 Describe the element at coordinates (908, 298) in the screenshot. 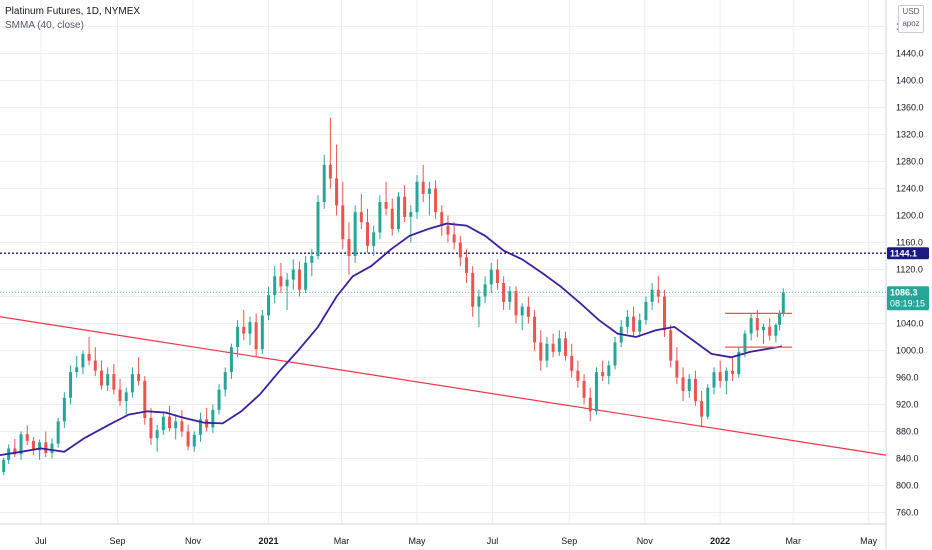

I see `last-price-badge` at that location.